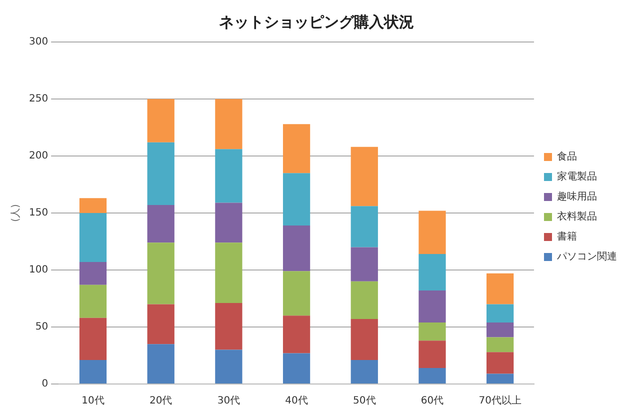  I want to click on y-tick-label: 300, so click(38, 42).